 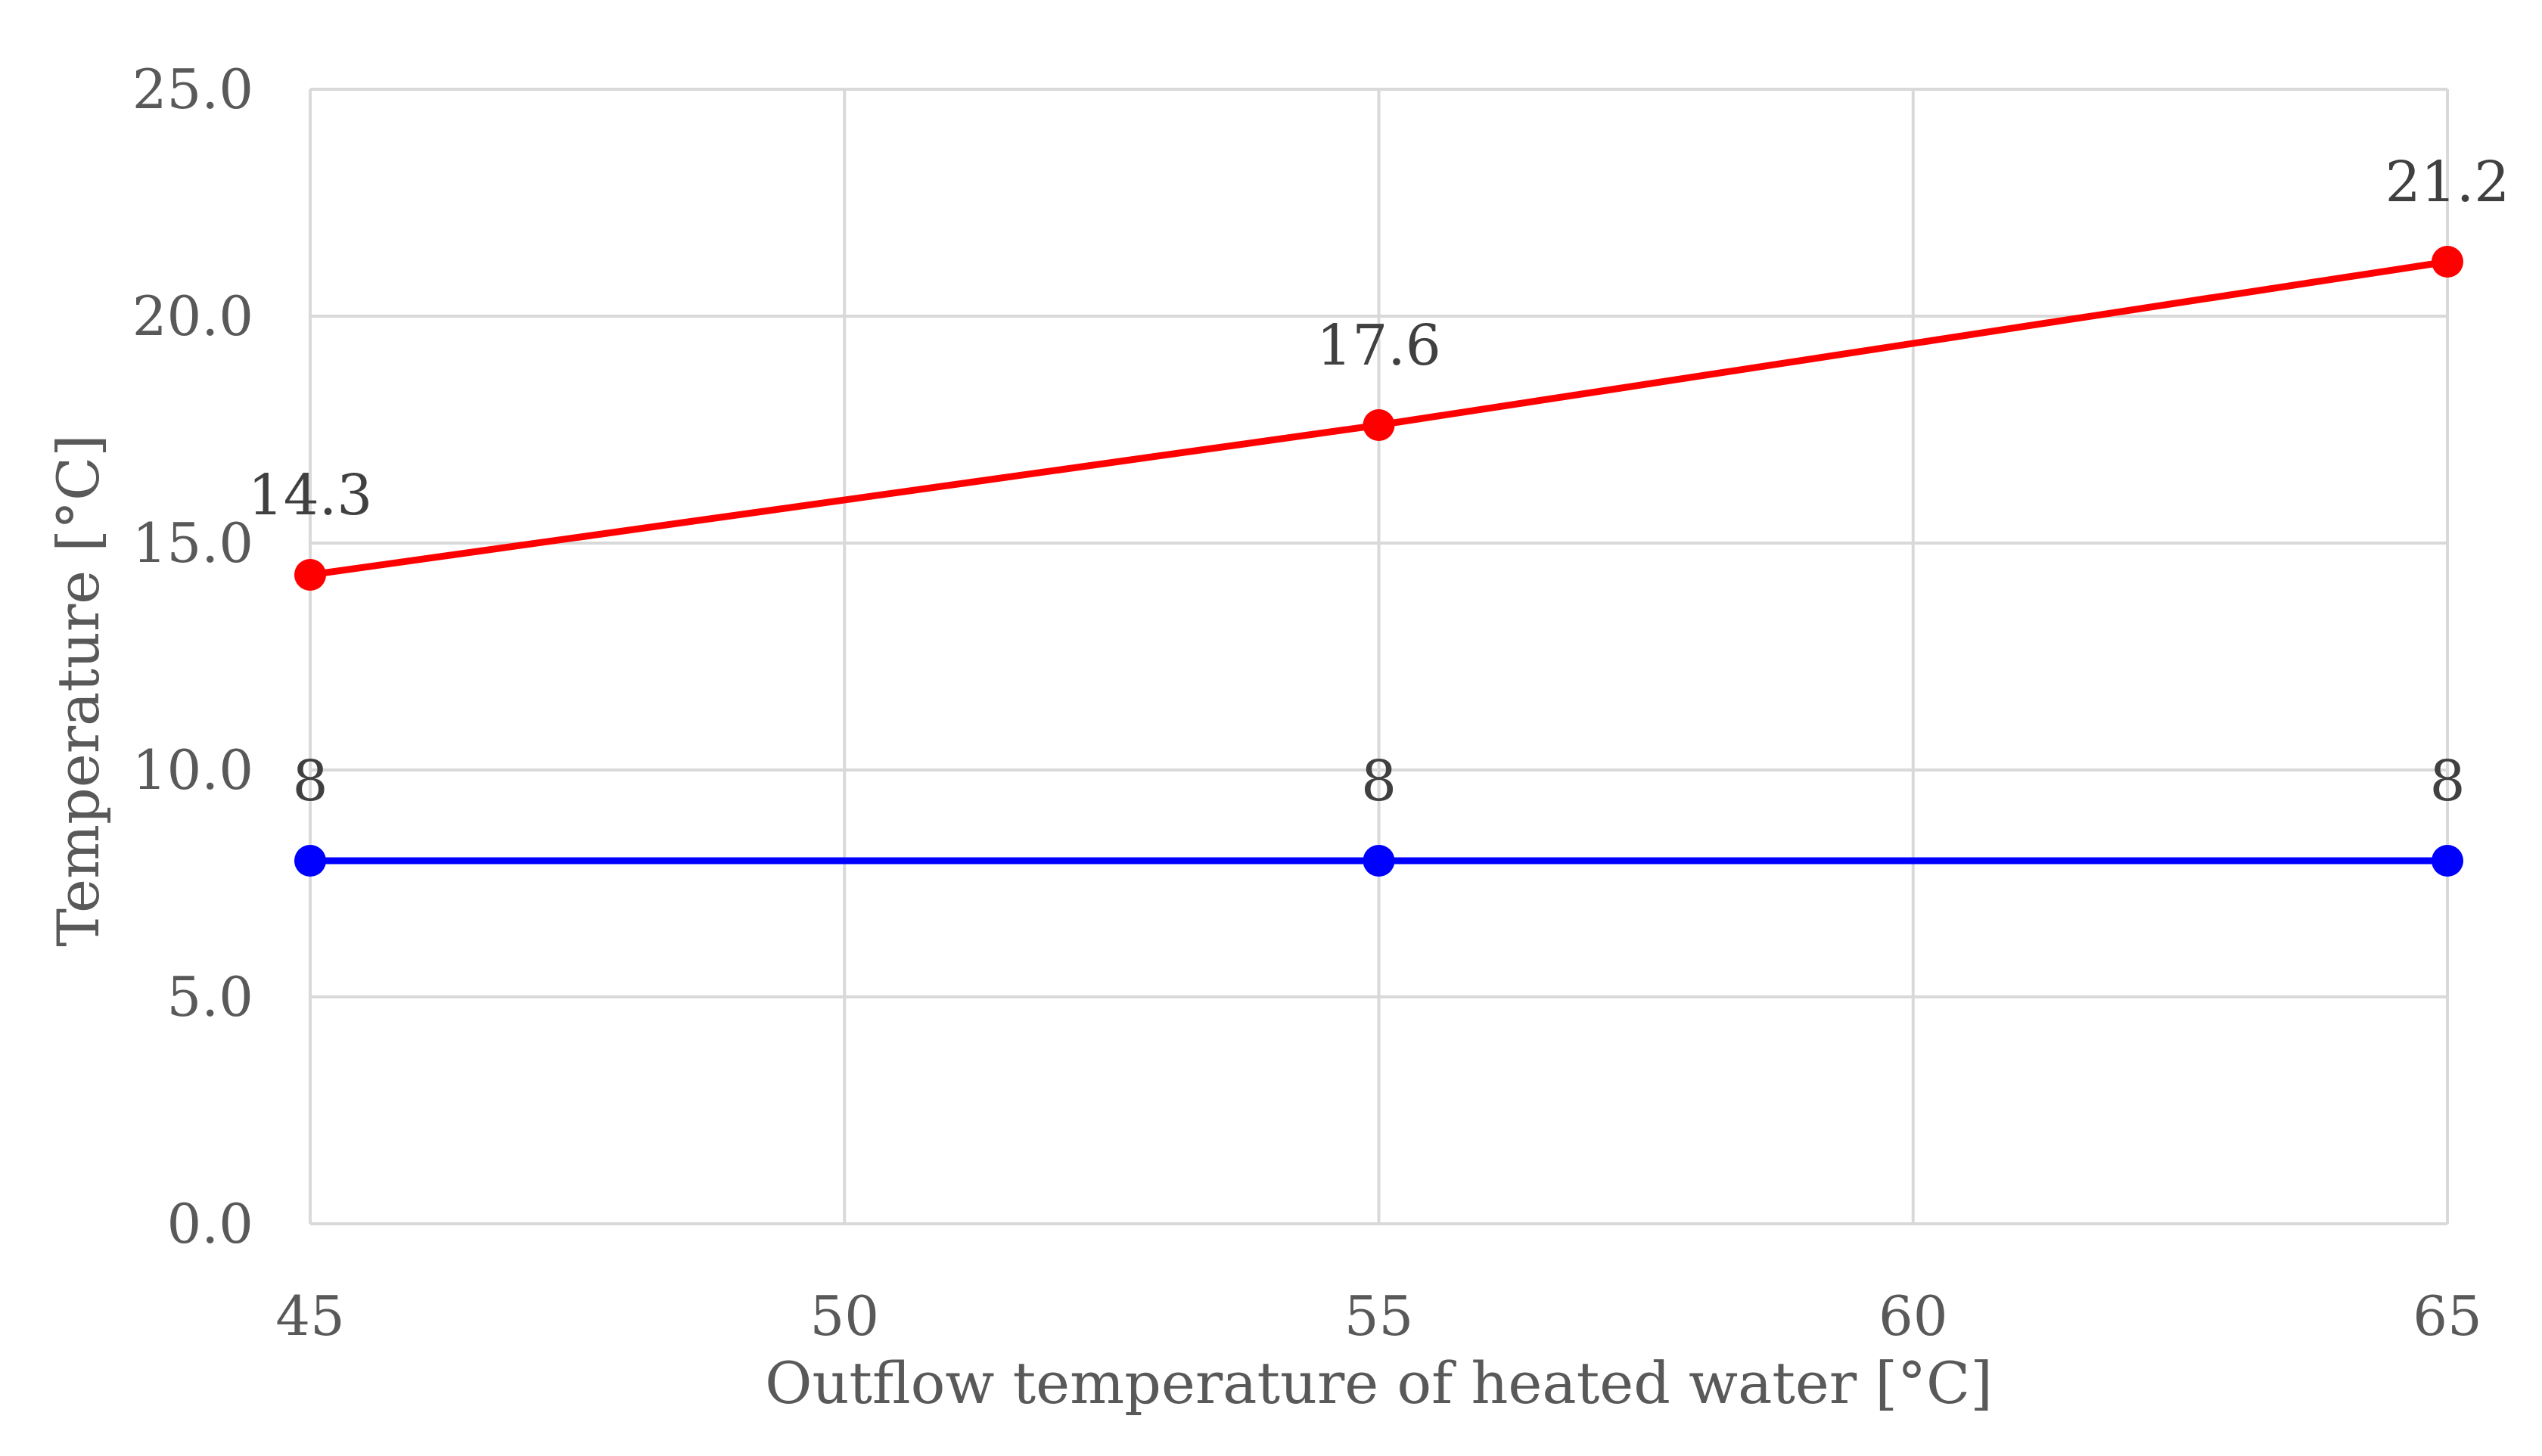 What do you see at coordinates (1378, 345) in the screenshot?
I see `data-label: 17.6` at bounding box center [1378, 345].